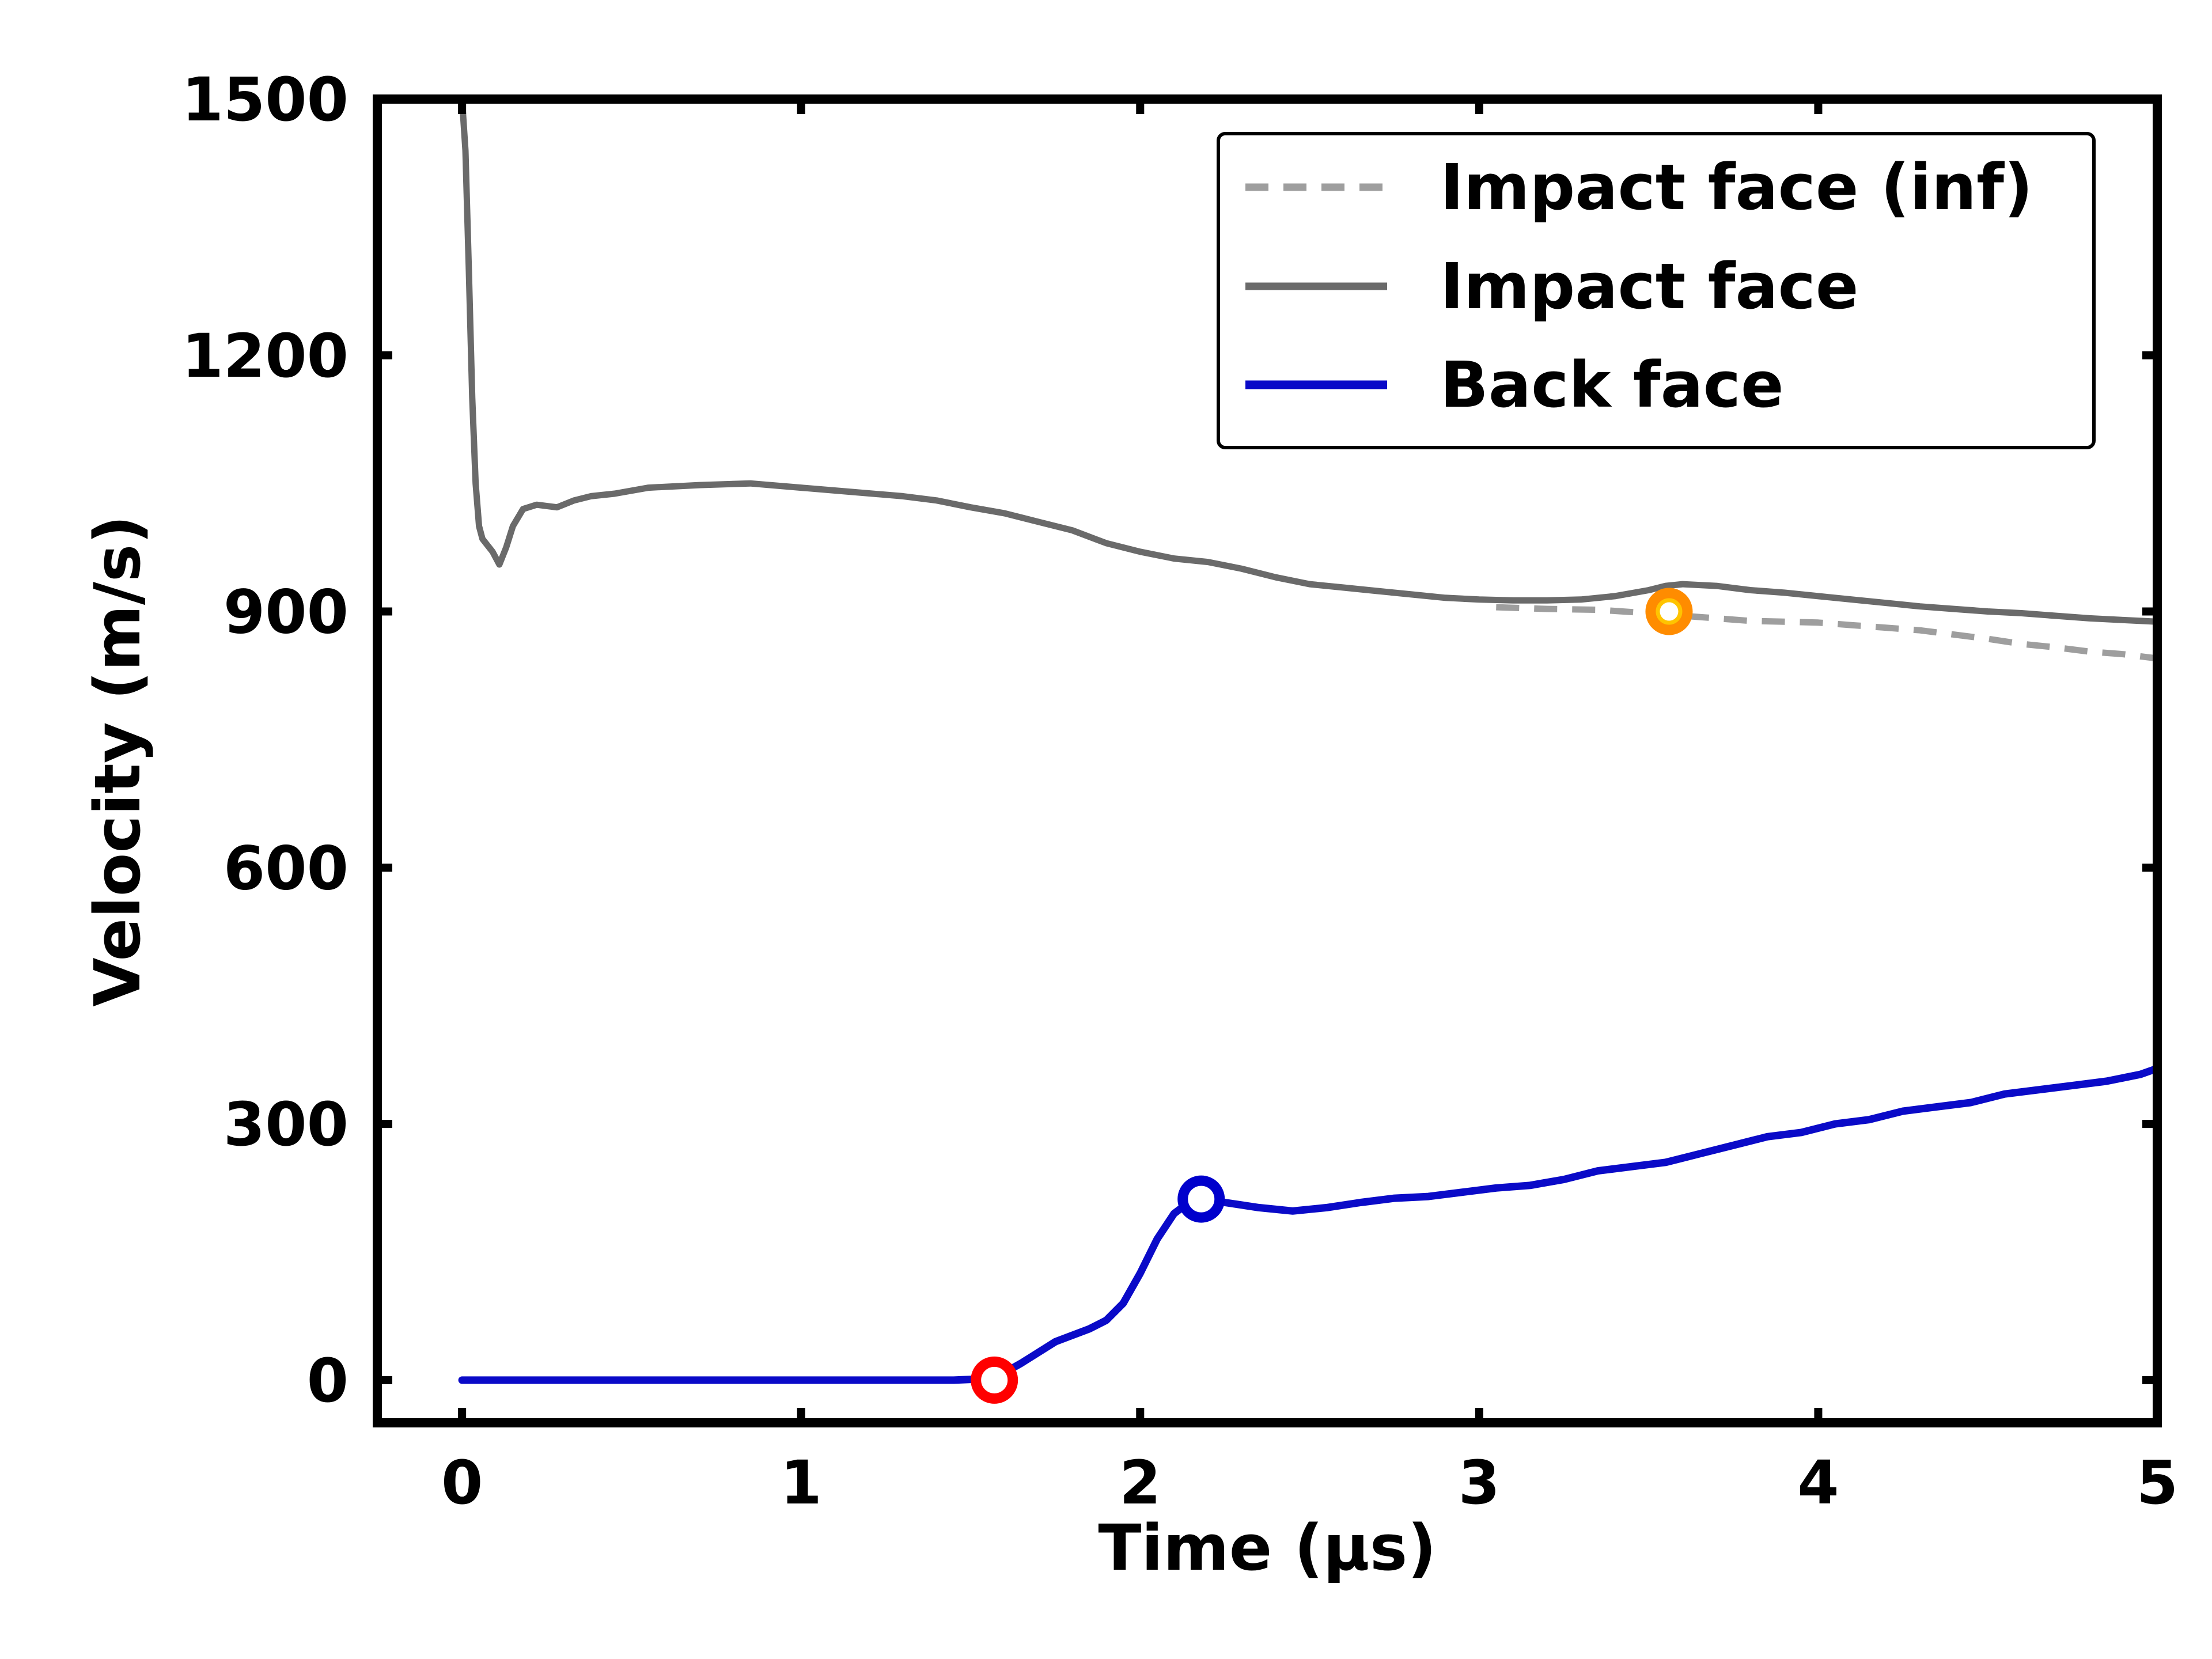  Describe the element at coordinates (1307, 1224) in the screenshot. I see `series-line-back-face` at that location.